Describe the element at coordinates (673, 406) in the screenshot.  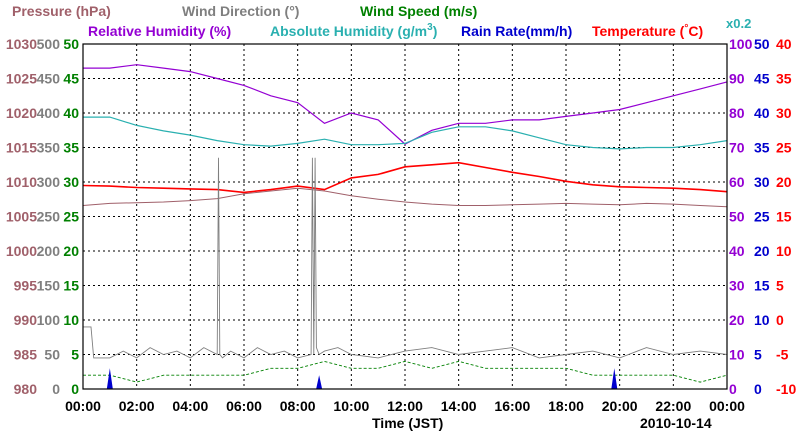
I see `tick-time: 22:00` at that location.